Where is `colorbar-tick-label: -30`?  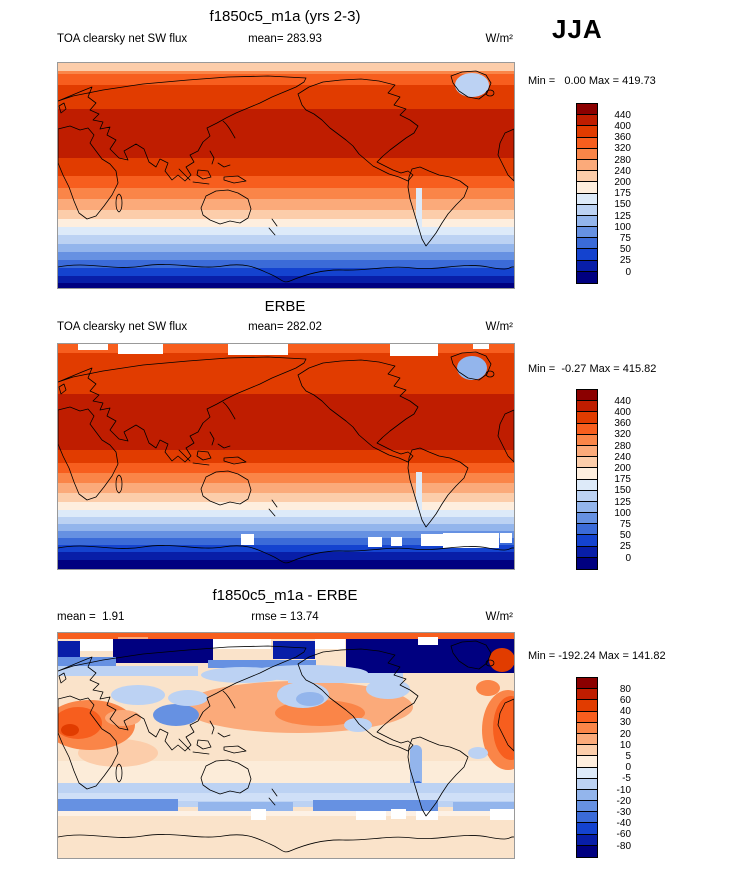
colorbar-tick-label: -30 is located at coordinates (623, 812).